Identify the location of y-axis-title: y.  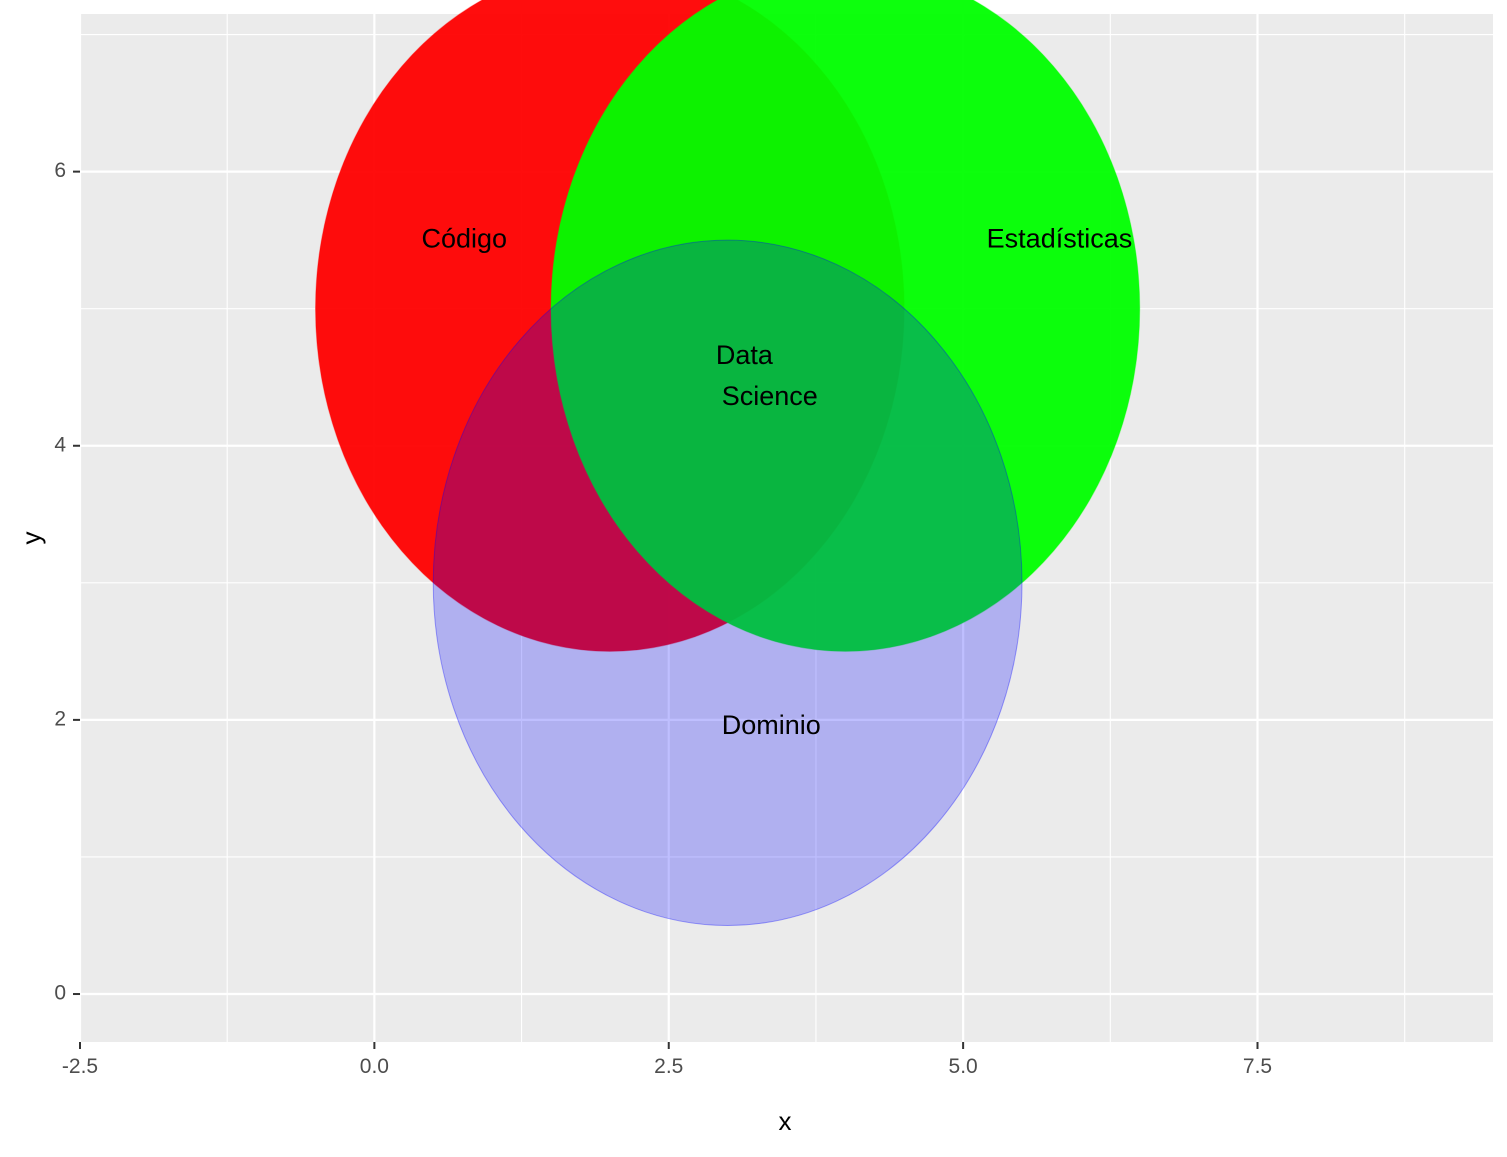
(31, 538).